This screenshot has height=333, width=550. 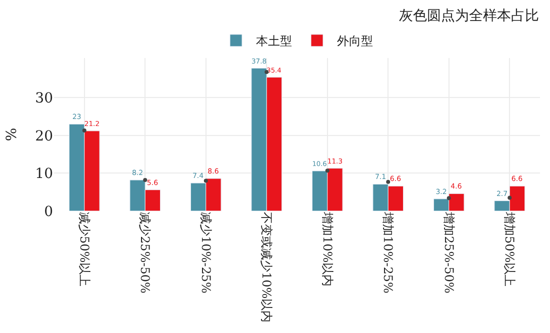 What do you see at coordinates (469, 16) in the screenshot?
I see `chart-title: 灰色圆点为全样本占比` at bounding box center [469, 16].